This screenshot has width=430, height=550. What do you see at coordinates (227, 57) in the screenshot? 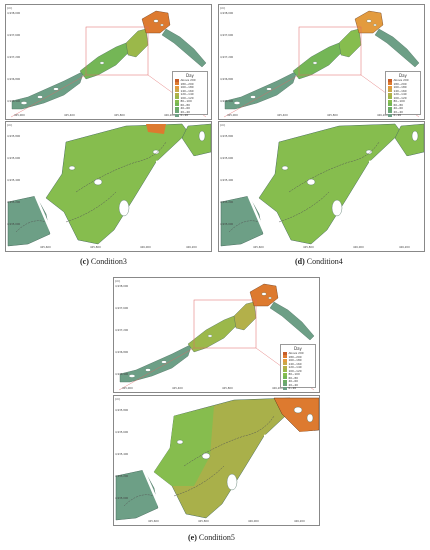
I see `y-tick: 4,937,200` at bounding box center [227, 57].